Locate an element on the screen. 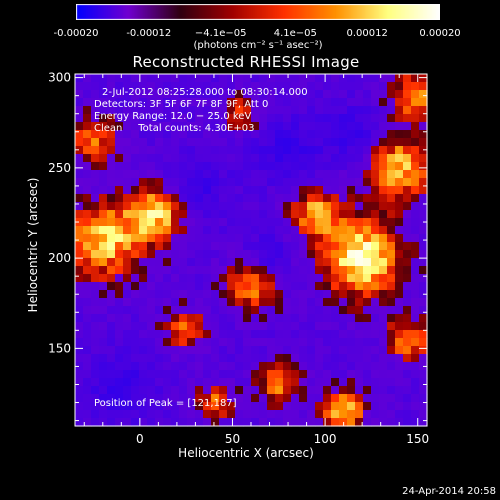 The width and height of the screenshot is (500, 500). colorbar is located at coordinates (258, 12).